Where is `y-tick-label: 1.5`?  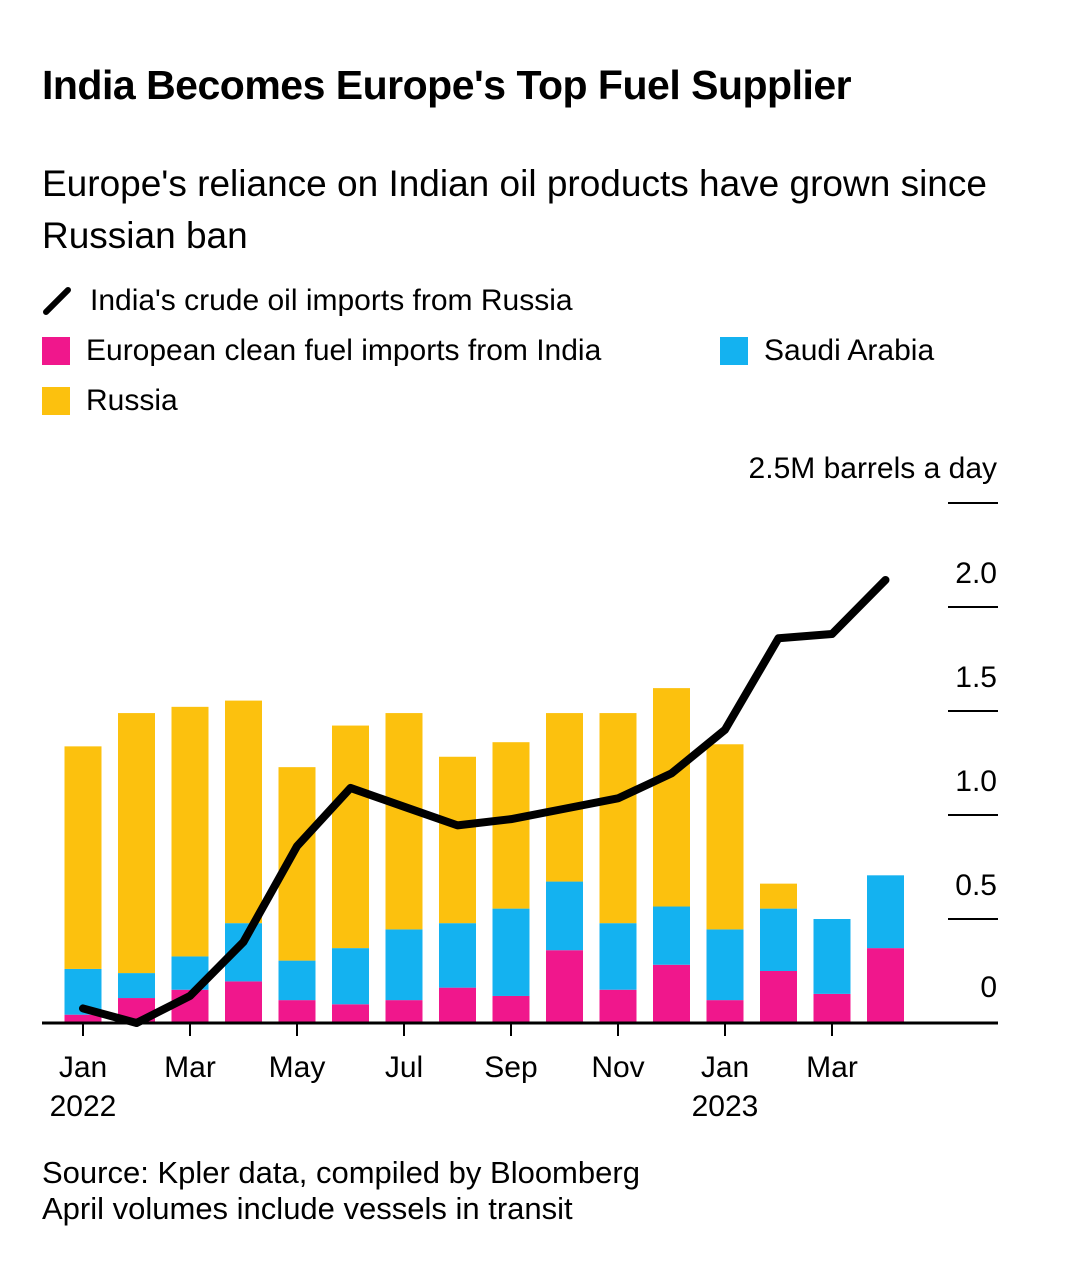
y-tick-label: 1.5 is located at coordinates (976, 677).